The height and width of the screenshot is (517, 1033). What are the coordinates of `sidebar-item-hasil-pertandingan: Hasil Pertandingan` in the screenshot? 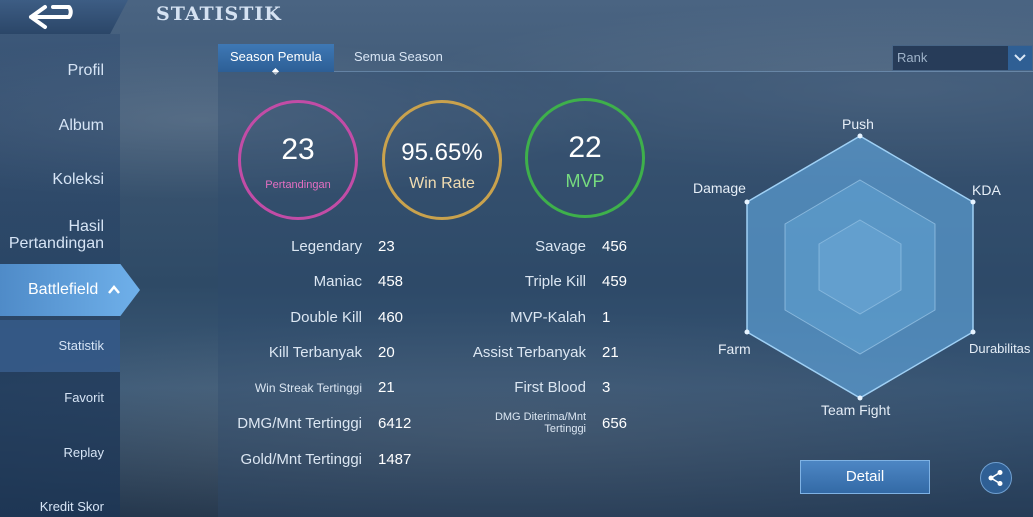 It's located at (56, 235).